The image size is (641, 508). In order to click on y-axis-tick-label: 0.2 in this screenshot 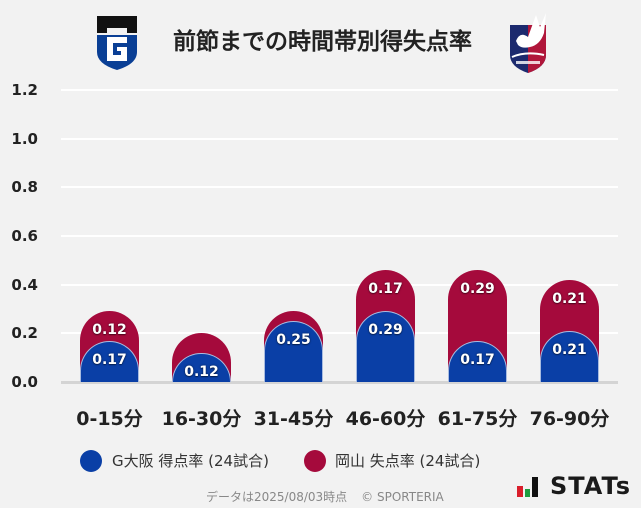, I will do `click(24, 333)`.